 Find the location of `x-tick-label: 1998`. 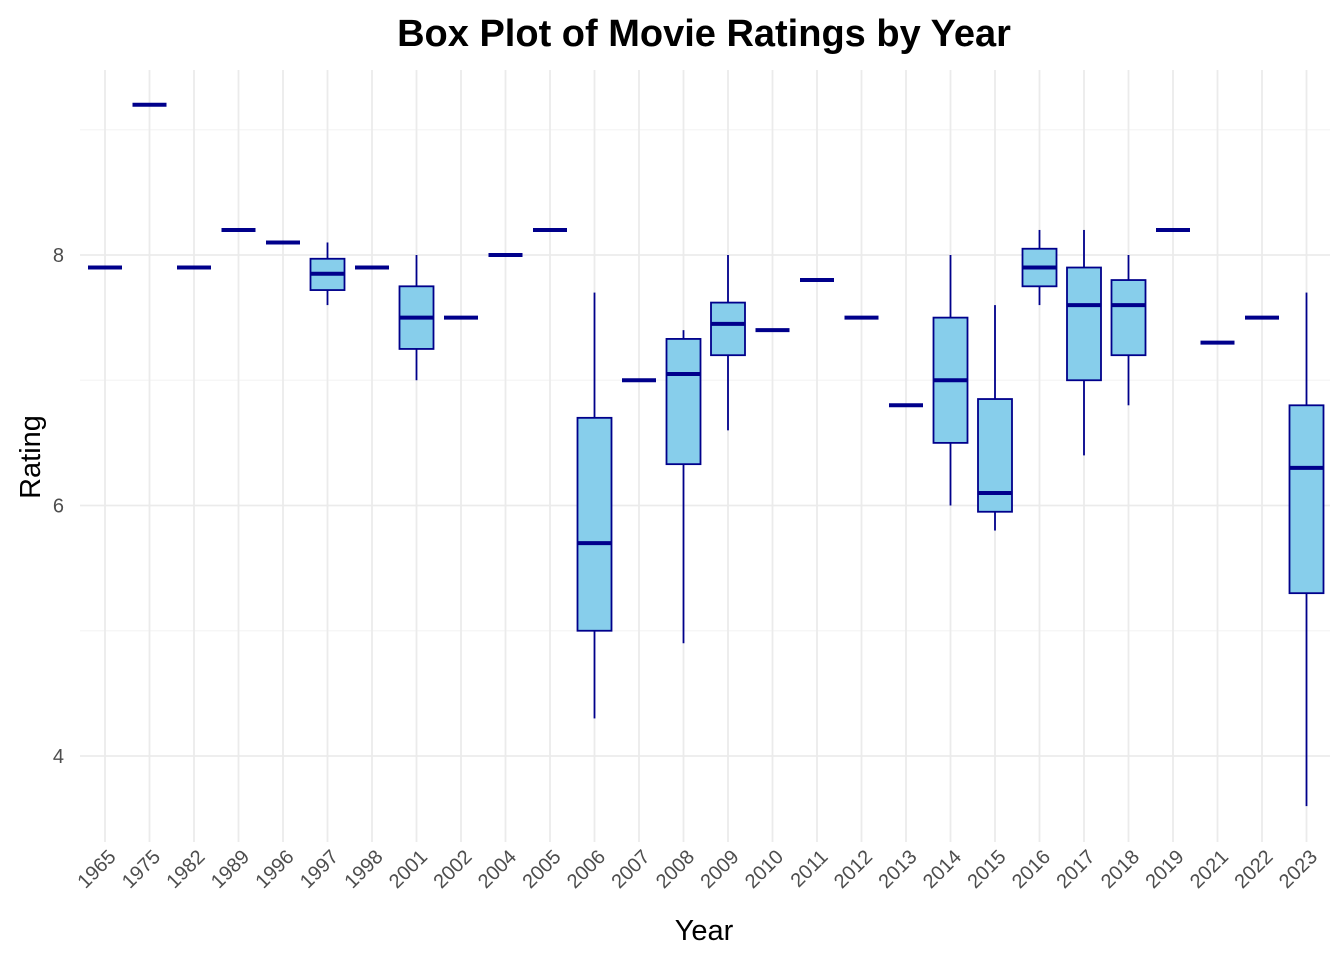

x-tick-label: 1998 is located at coordinates (364, 869).